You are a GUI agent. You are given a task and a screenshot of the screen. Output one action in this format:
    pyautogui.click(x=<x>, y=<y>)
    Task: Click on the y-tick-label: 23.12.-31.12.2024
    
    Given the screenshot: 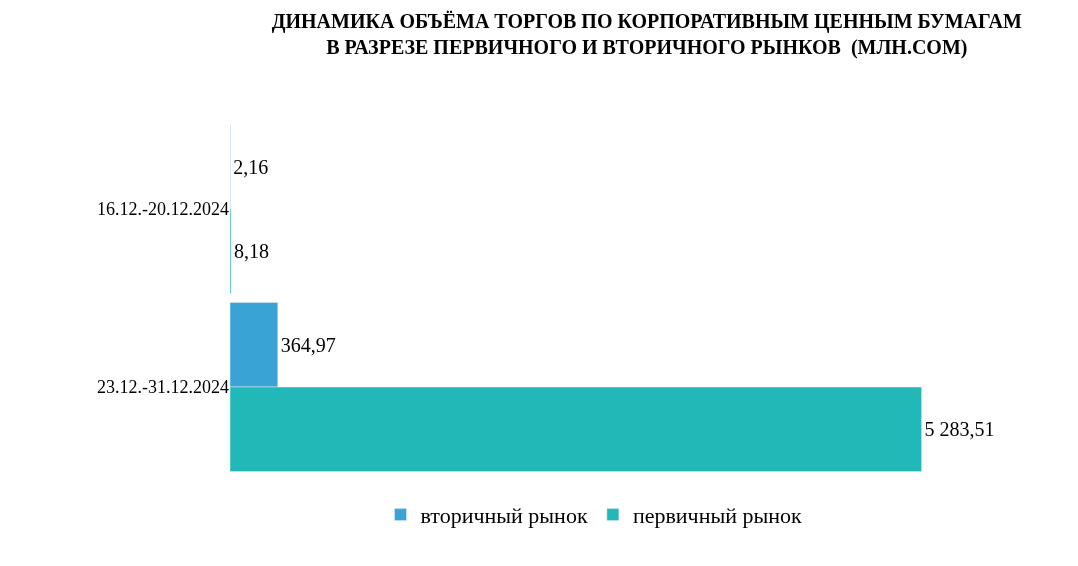 What is the action you would take?
    pyautogui.click(x=163, y=387)
    